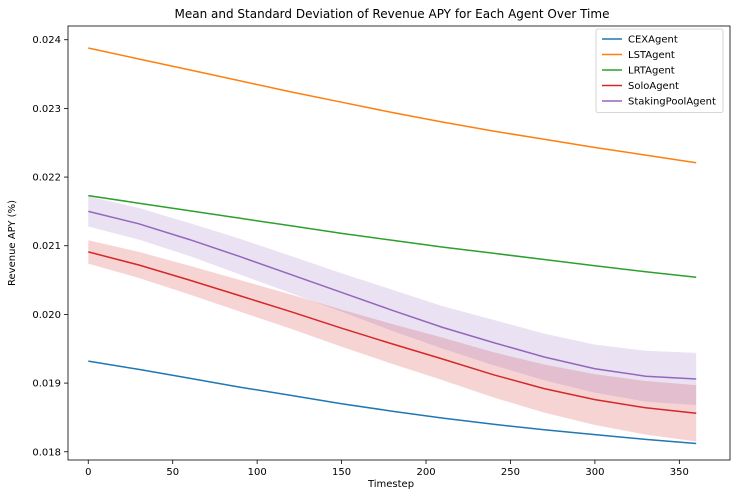  I want to click on y-tick-label: 0.024, so click(46, 40).